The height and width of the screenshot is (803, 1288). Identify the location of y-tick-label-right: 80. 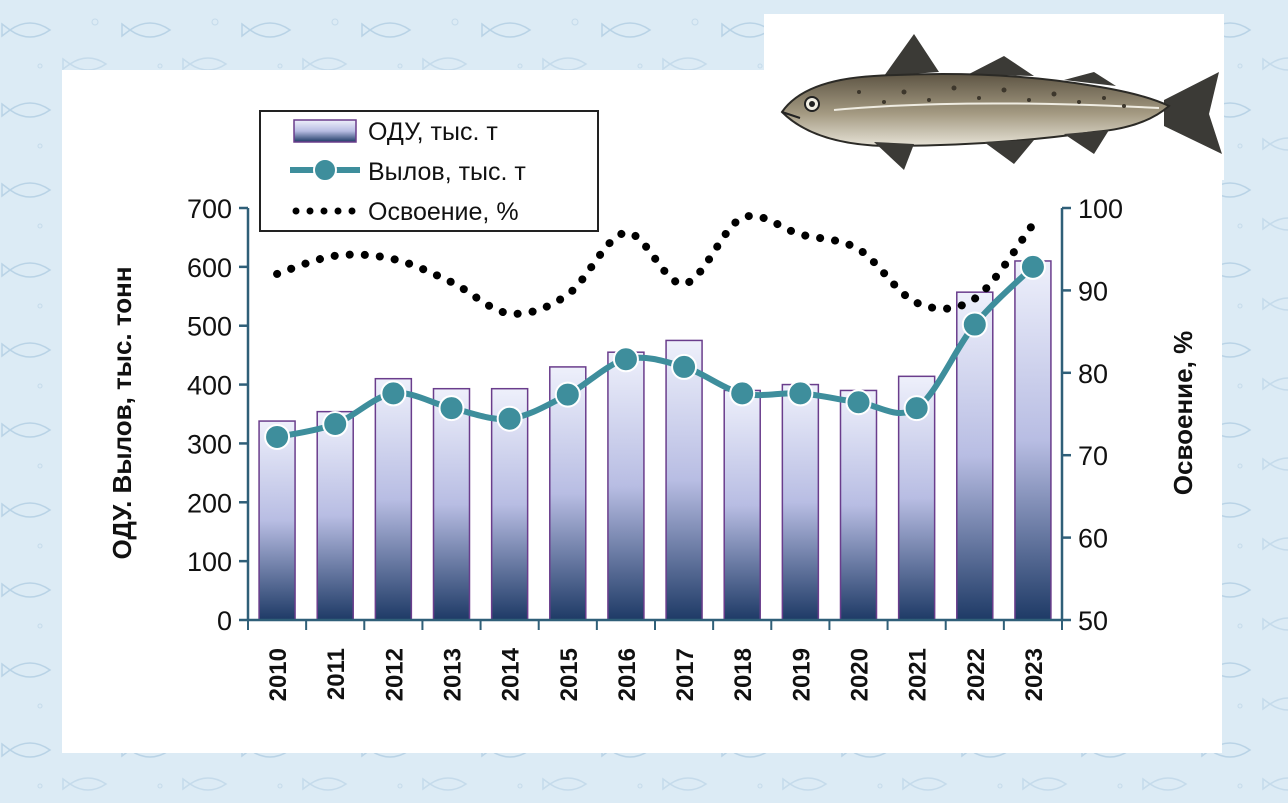
(1093, 374).